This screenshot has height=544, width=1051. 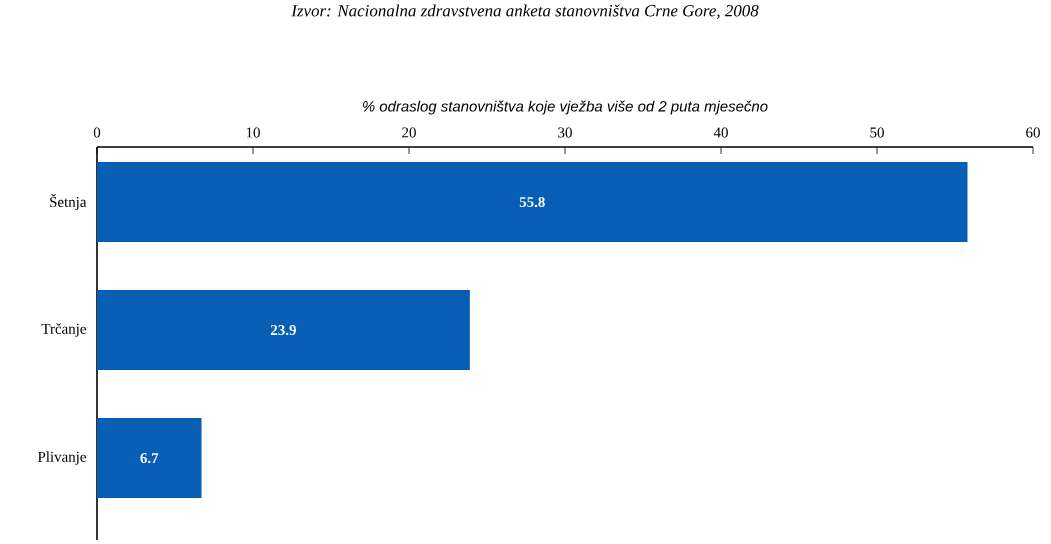 I want to click on x-tick-label: 0, so click(x=97, y=132).